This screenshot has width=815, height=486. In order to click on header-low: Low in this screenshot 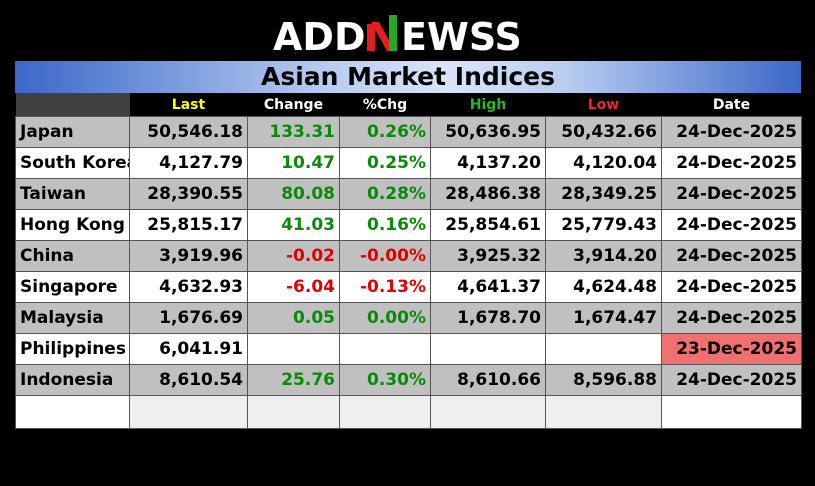, I will do `click(603, 105)`.